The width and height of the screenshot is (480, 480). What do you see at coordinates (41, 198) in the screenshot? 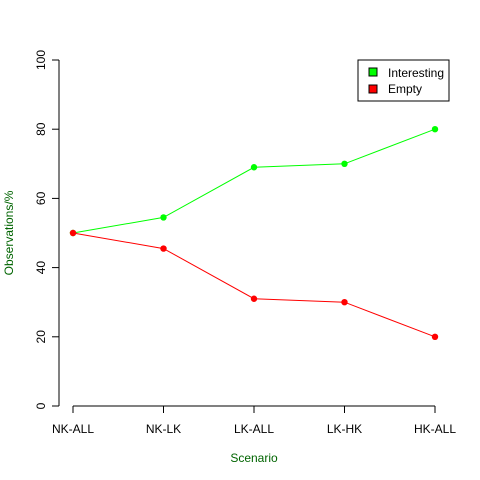
I see `y-tick-label: 60` at bounding box center [41, 198].